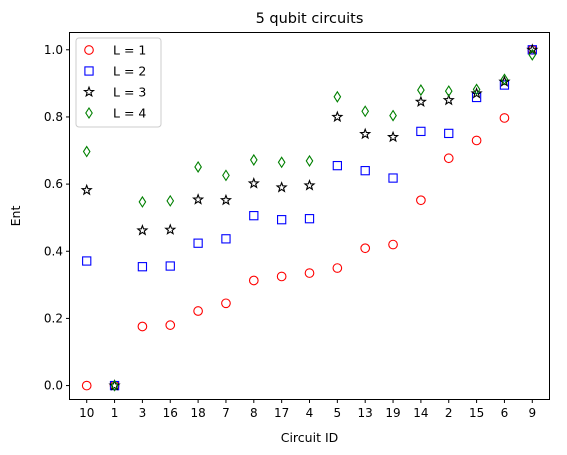 The width and height of the screenshot is (567, 455). Describe the element at coordinates (129, 50) in the screenshot. I see `legend-label: L = 1` at that location.